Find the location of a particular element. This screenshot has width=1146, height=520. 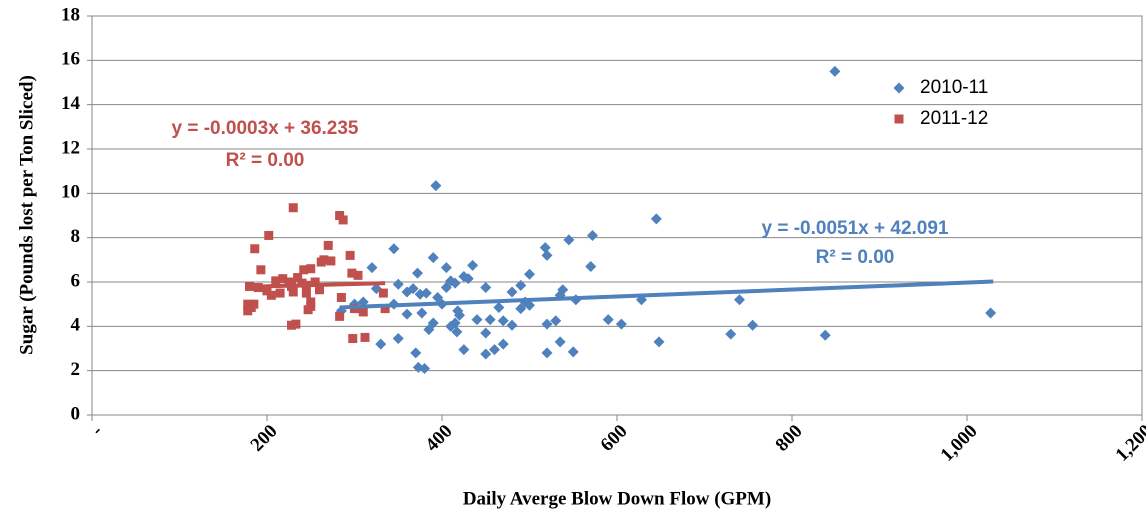

y-tick-label: 18 is located at coordinates (70, 14).